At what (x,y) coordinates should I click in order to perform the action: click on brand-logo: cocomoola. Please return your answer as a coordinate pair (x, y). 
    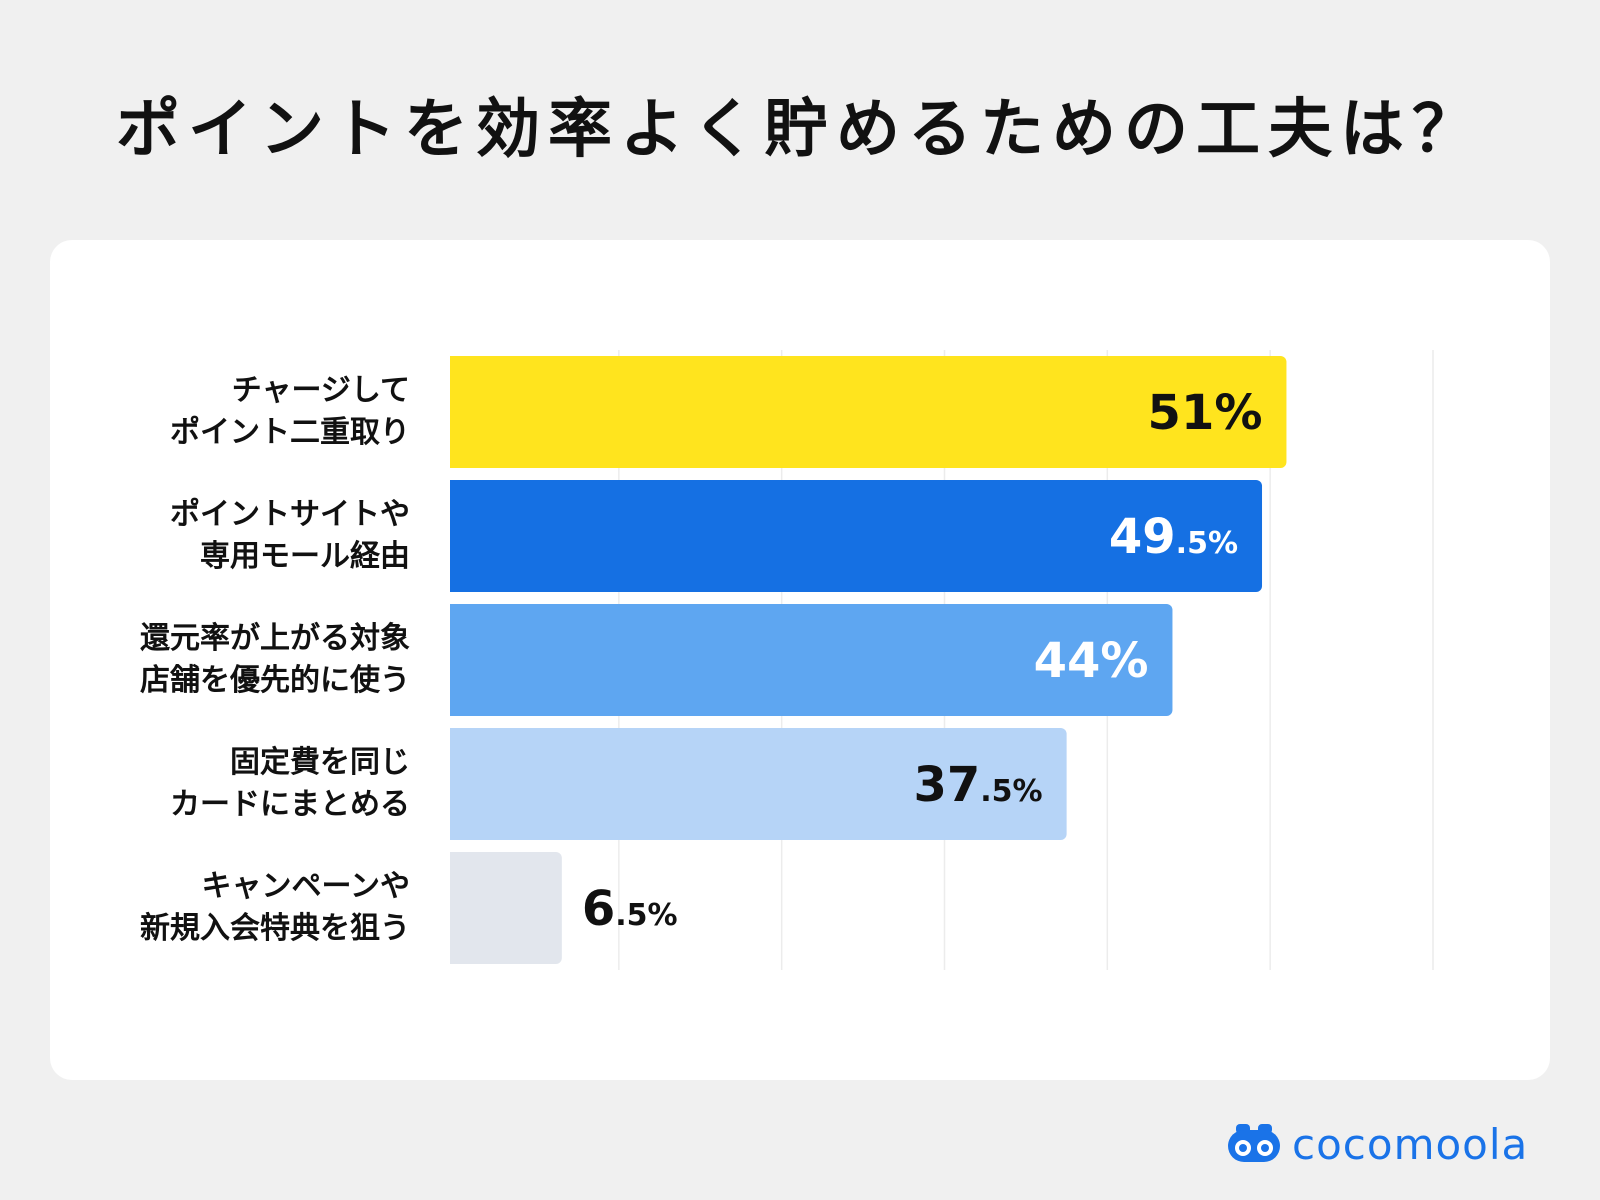
    Looking at the image, I should click on (1377, 1144).